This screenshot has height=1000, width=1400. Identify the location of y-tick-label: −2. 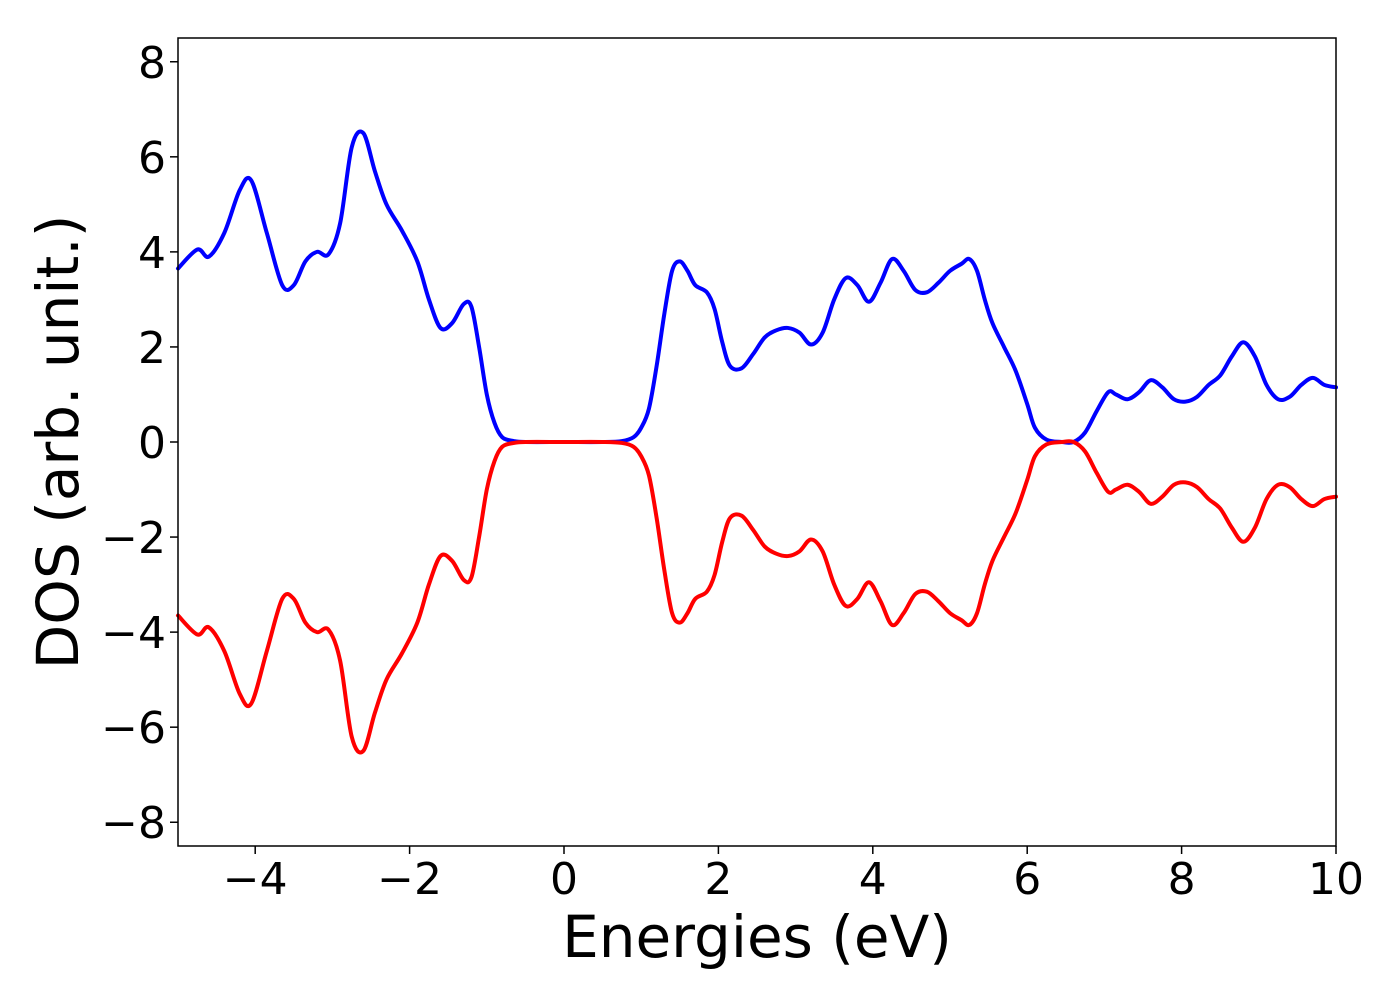
(133, 538).